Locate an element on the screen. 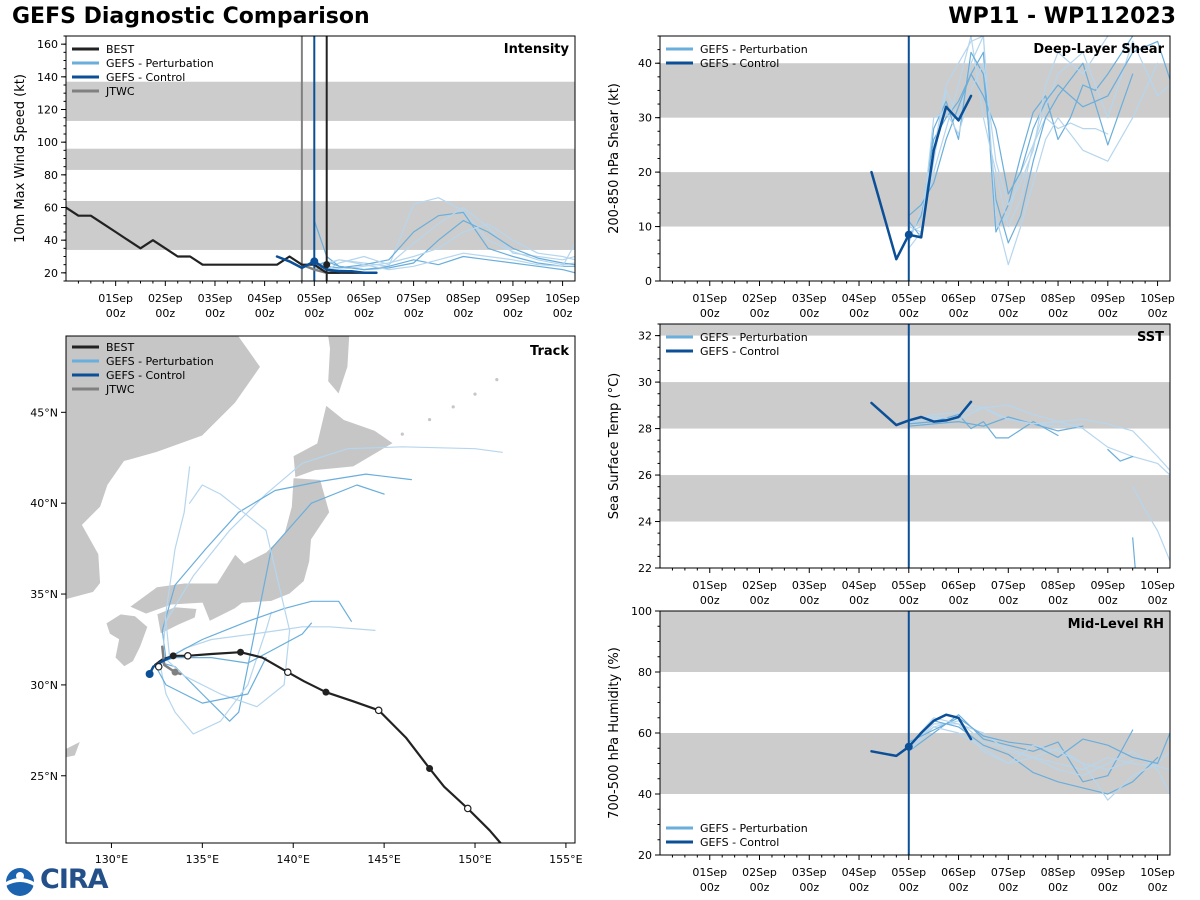 The width and height of the screenshot is (1200, 900). rh-ytick-label: 100 is located at coordinates (641, 611).